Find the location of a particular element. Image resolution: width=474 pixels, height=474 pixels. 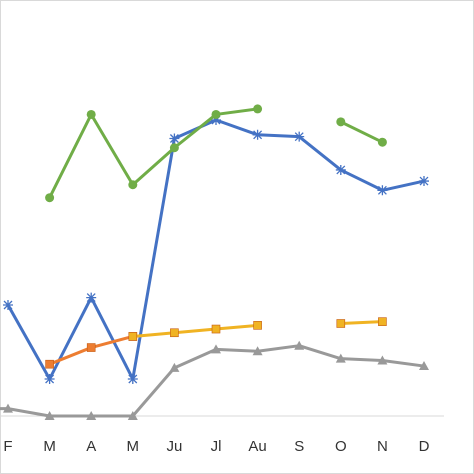

x-tick-label: S is located at coordinates (299, 446).